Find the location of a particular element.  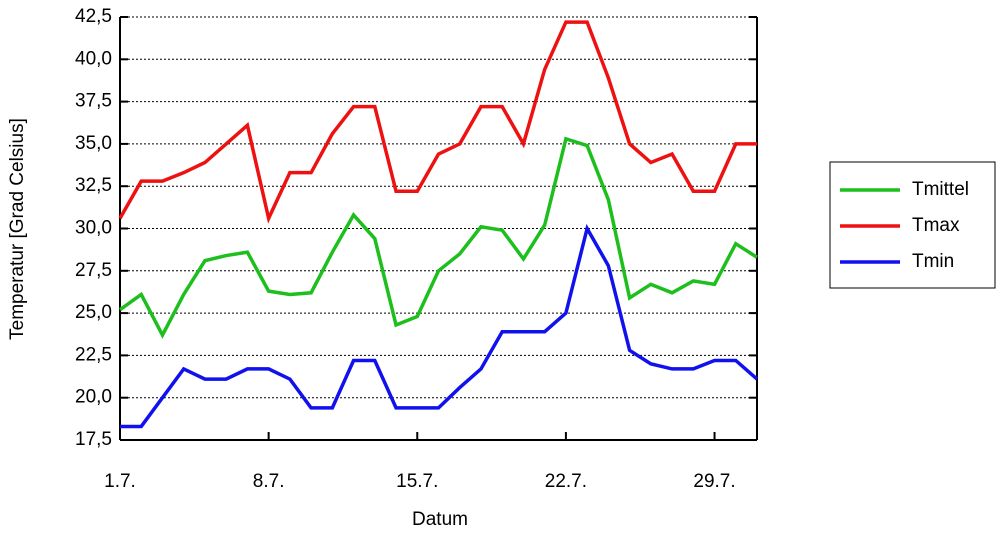

y-tick-label: 25,0 is located at coordinates (93, 312).